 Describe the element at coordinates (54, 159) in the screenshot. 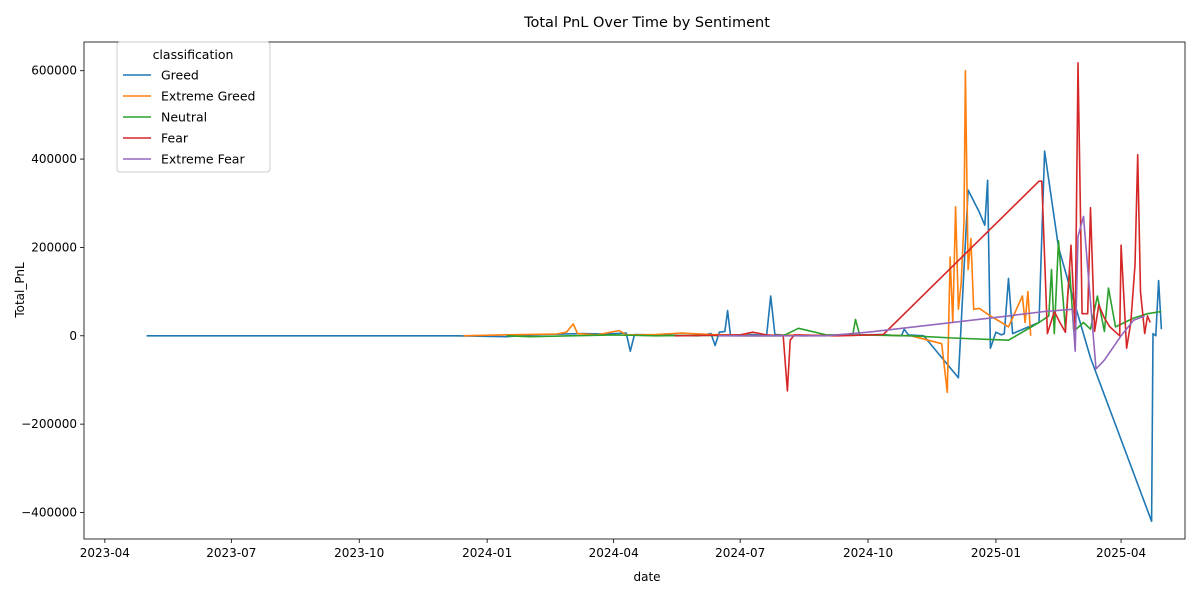

I see `y-tick-label: 400000` at that location.